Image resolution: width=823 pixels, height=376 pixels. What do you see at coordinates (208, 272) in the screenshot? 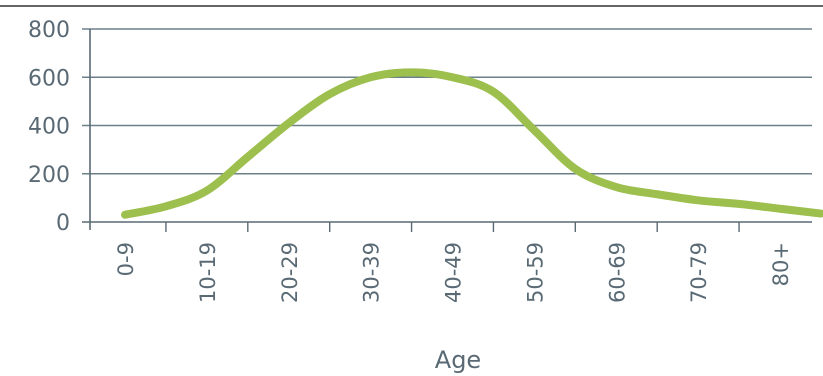
I see `x-tick-label: 10-19` at bounding box center [208, 272].